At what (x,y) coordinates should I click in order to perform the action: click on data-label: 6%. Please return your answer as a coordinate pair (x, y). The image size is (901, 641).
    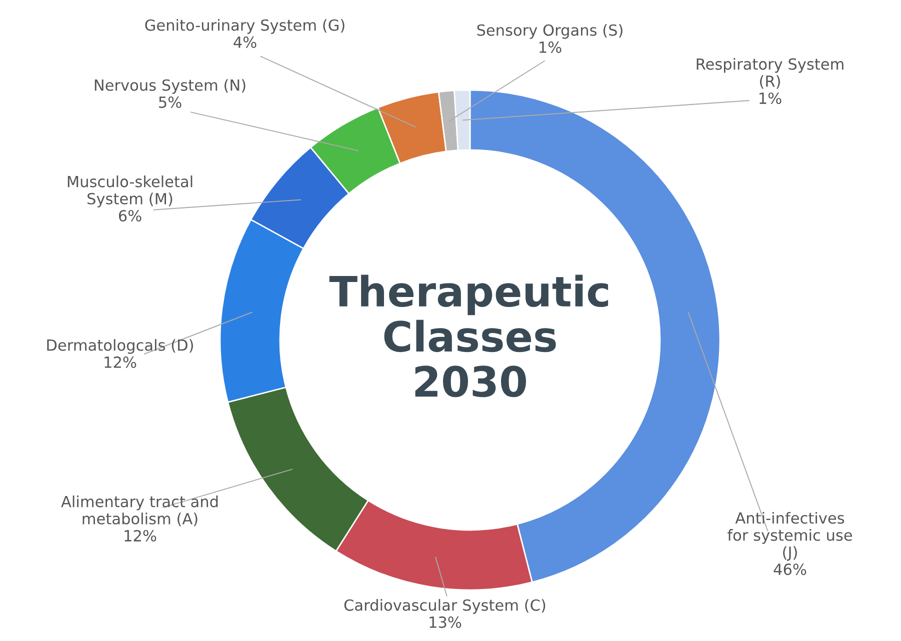
    Looking at the image, I should click on (130, 216).